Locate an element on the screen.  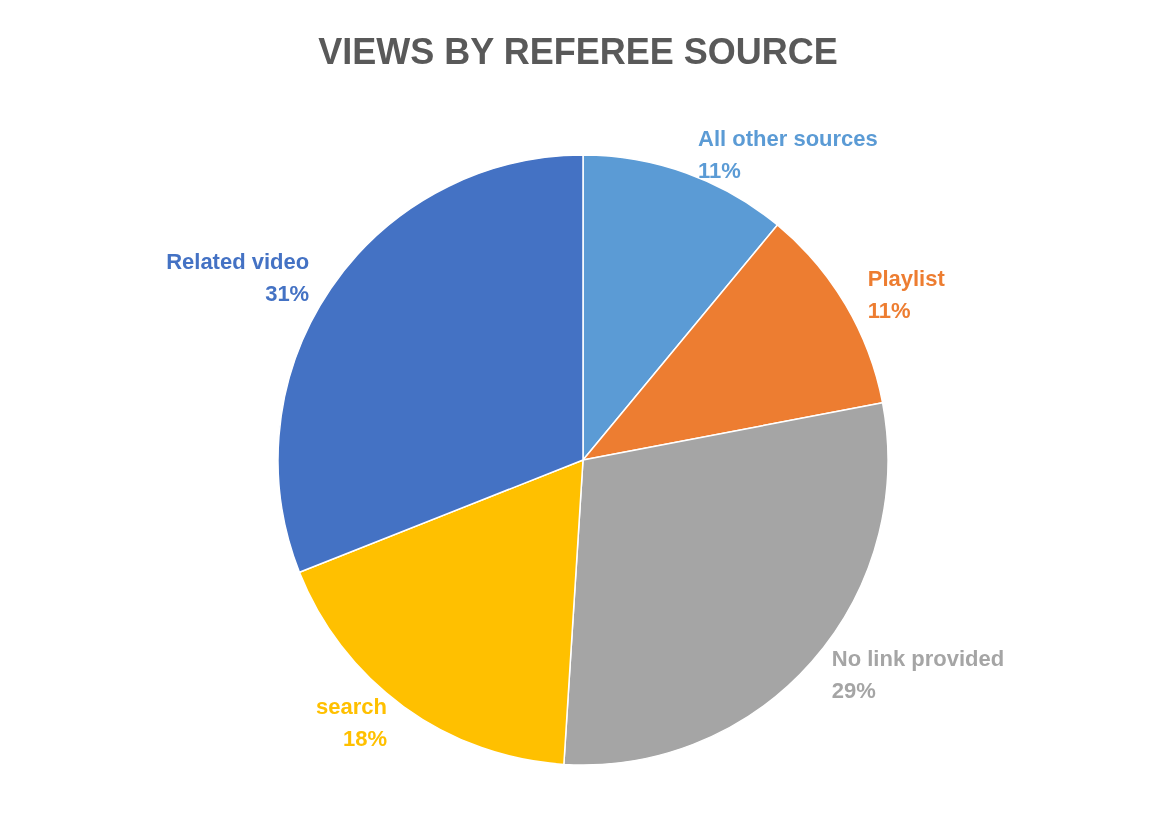
data-label: 29% is located at coordinates (853, 691).